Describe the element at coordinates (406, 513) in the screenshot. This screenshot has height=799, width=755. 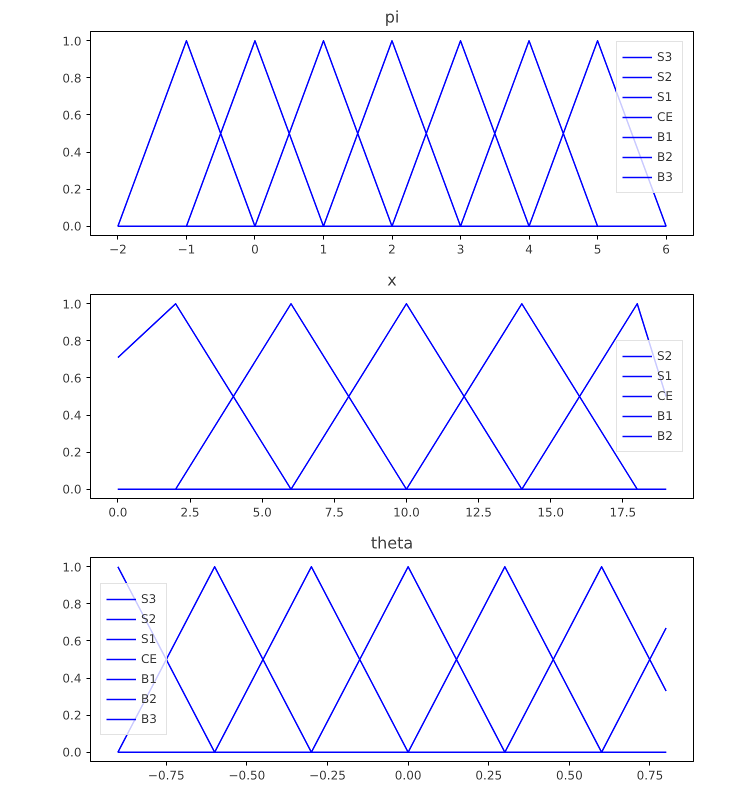
I see `x-tick-label: 10.0` at that location.